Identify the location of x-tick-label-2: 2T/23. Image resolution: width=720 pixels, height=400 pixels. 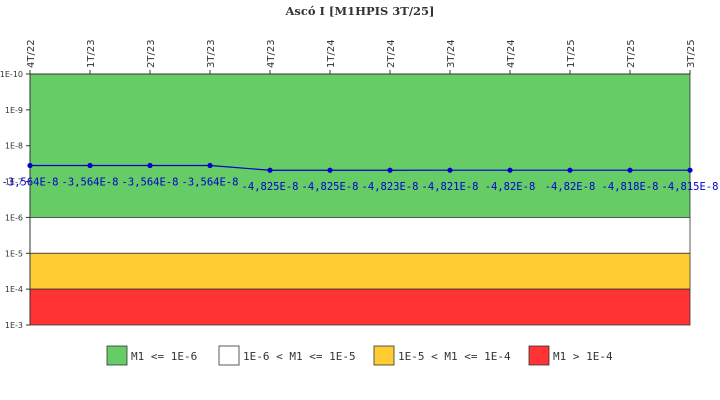
(151, 53).